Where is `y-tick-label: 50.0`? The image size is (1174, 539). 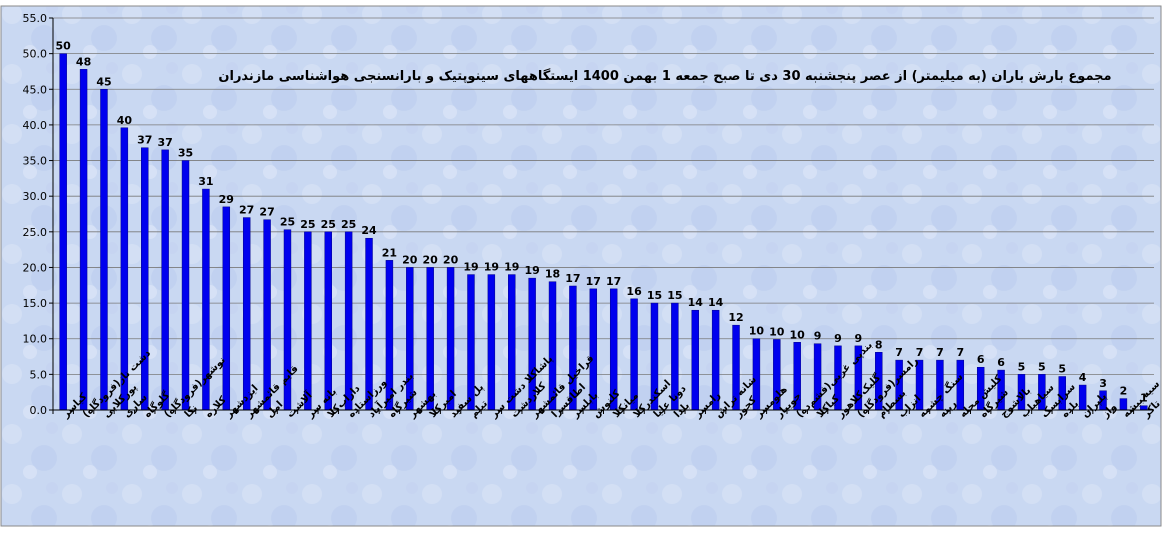 y-tick-label: 50.0 is located at coordinates (35, 54).